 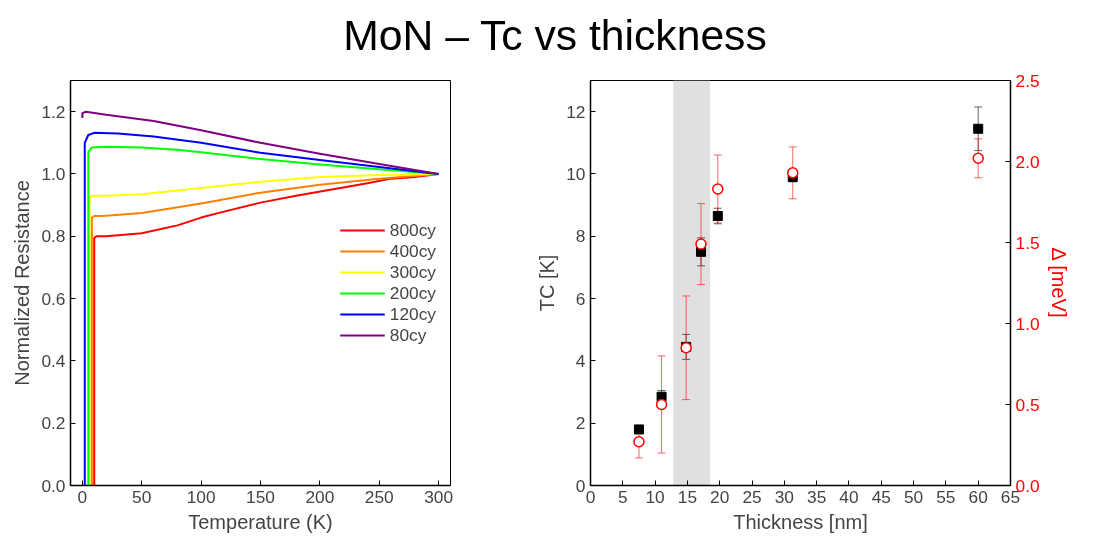 What do you see at coordinates (1027, 242) in the screenshot?
I see `y2-tick-label: 1.5` at bounding box center [1027, 242].